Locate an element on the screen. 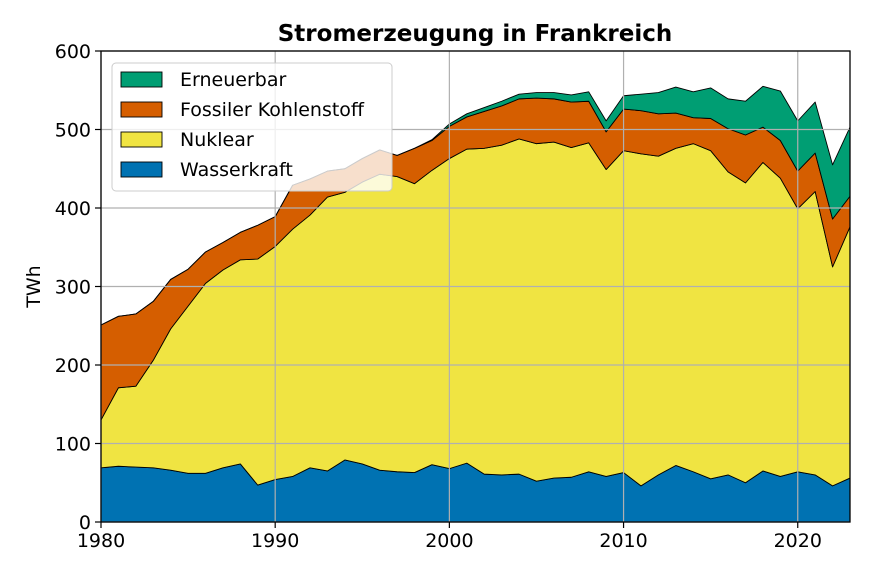 The height and width of the screenshot is (578, 873). x-tick-label: 2010 is located at coordinates (623, 541).